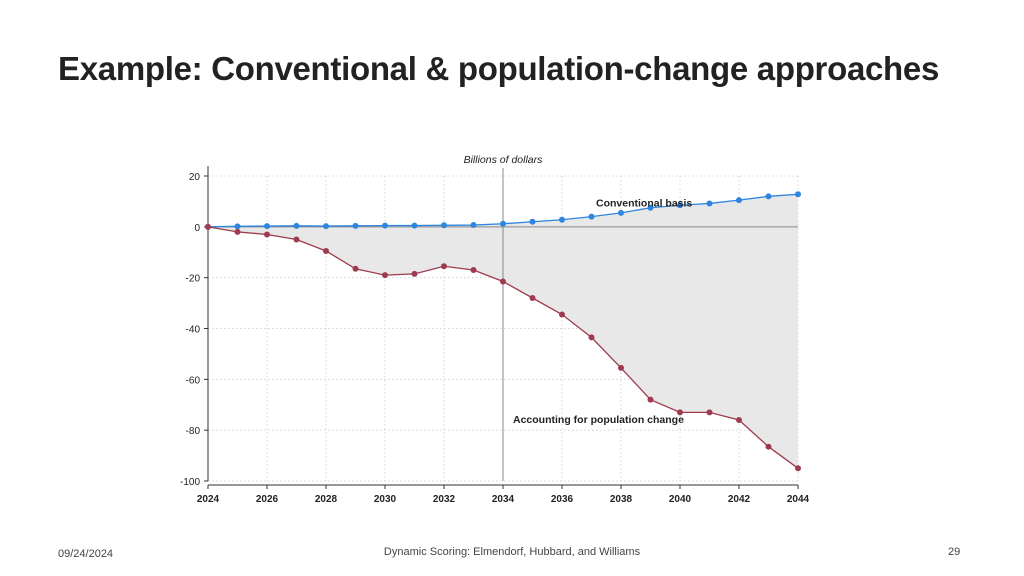 This screenshot has width=1024, height=576. What do you see at coordinates (86, 554) in the screenshot?
I see `footer-date: 09/24/2024` at bounding box center [86, 554].